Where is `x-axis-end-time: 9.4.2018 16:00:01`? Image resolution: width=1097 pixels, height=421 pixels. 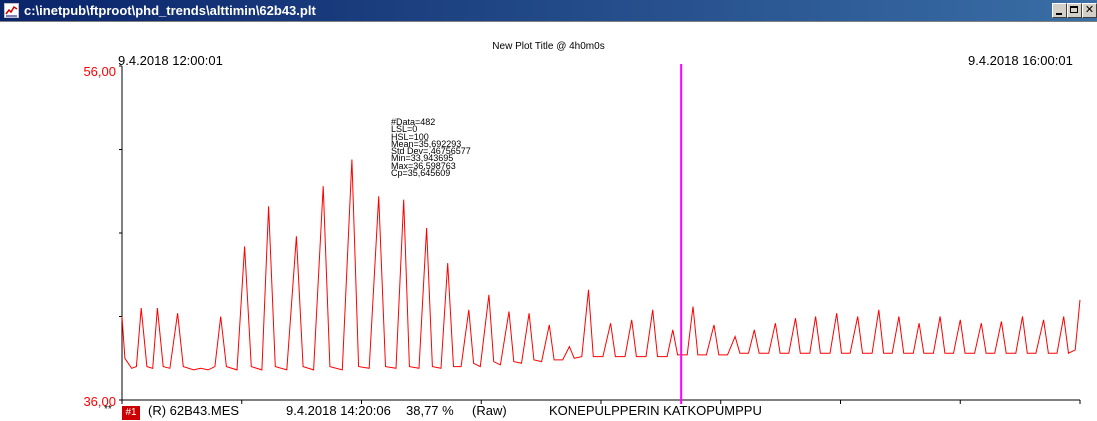 x-axis-end-time: 9.4.2018 16:00:01 is located at coordinates (1020, 60).